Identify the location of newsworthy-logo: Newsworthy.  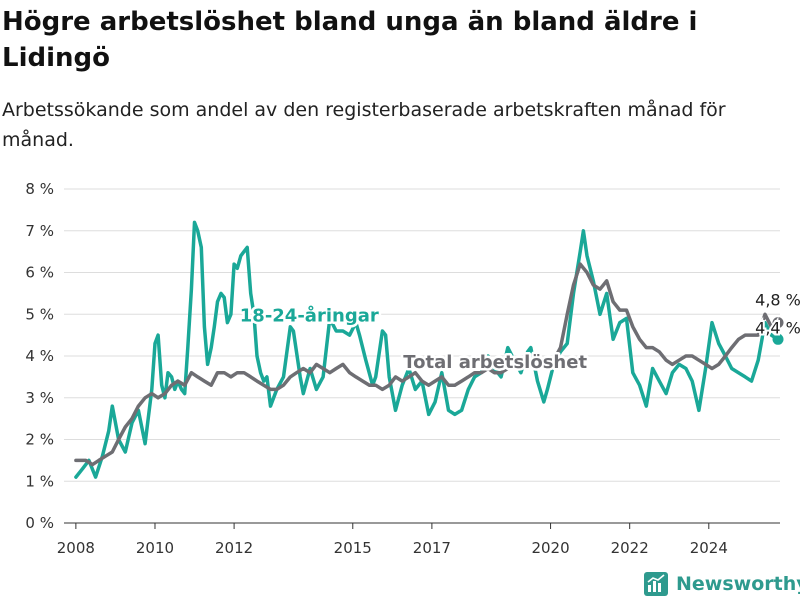
(722, 584).